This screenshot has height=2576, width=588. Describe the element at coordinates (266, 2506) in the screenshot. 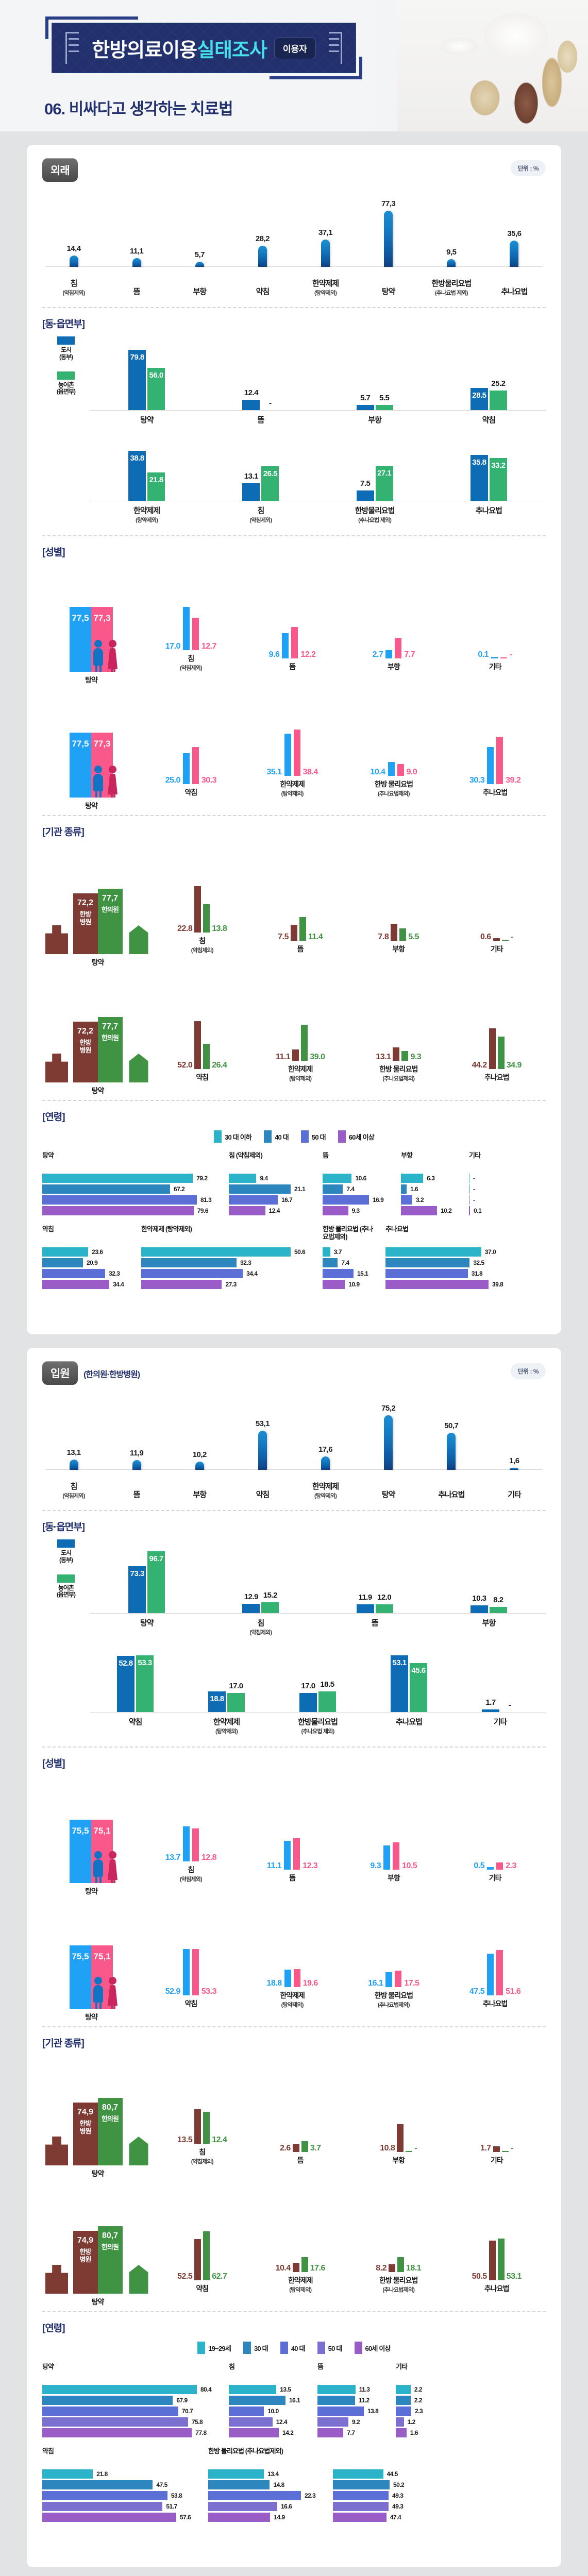

I see `age-bar-row: 16.6` at that location.